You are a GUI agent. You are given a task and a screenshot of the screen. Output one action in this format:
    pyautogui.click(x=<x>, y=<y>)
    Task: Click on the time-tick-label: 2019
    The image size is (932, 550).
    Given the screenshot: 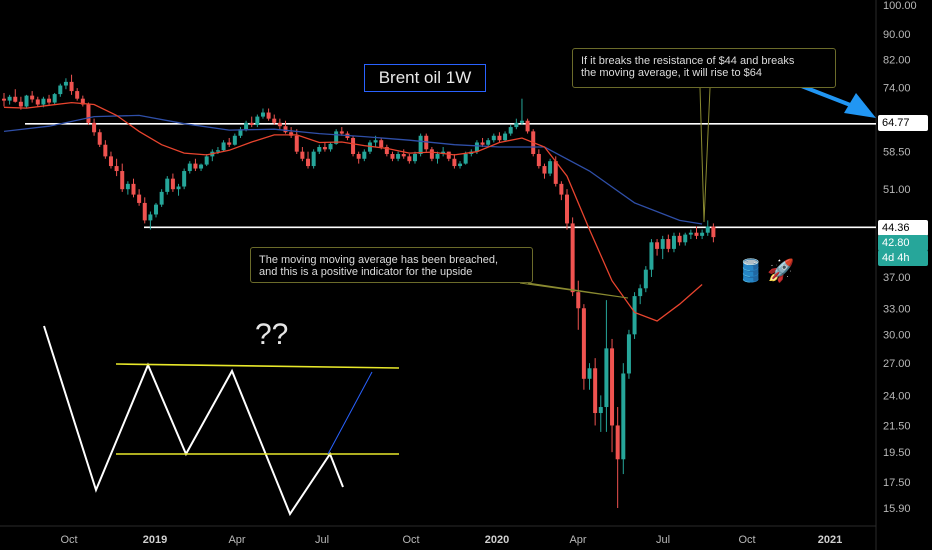 What is the action you would take?
    pyautogui.click(x=155, y=540)
    